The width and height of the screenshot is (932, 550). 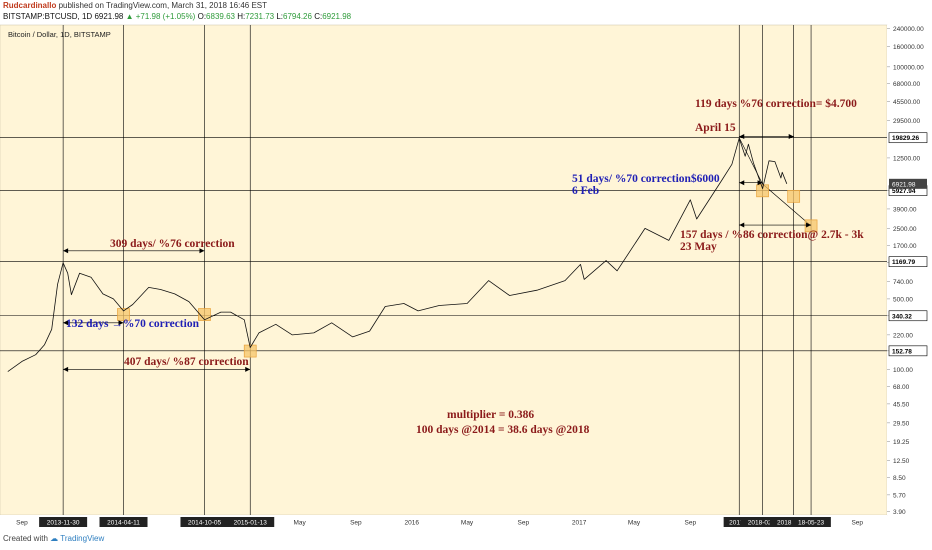 I want to click on close-label: C:, so click(x=318, y=16).